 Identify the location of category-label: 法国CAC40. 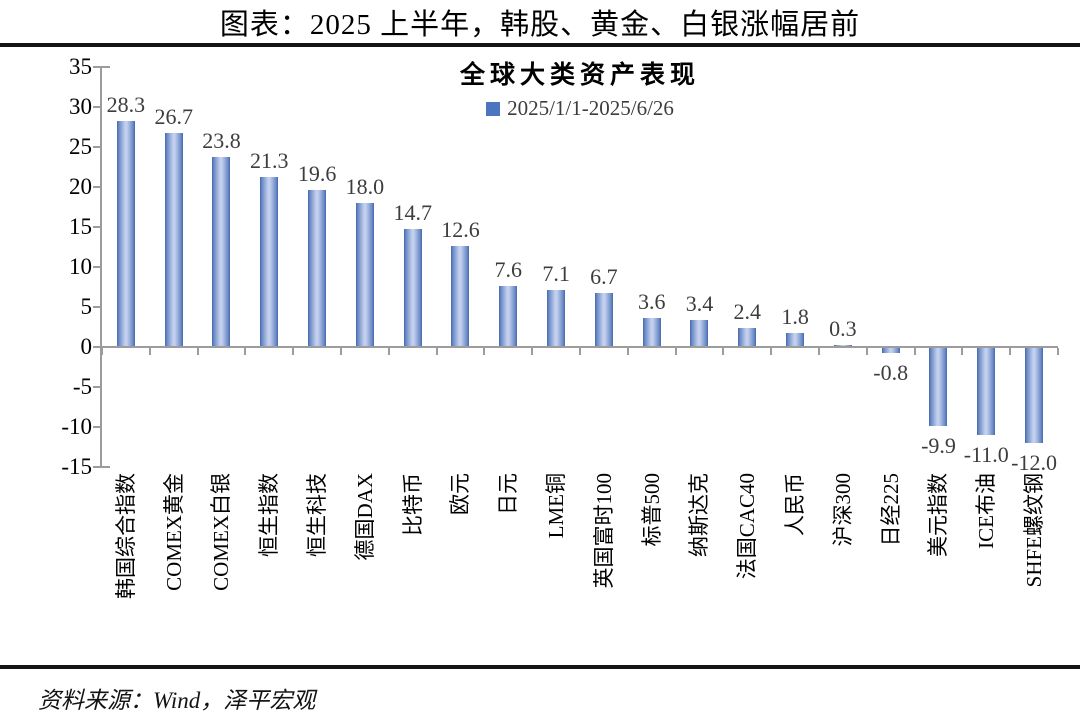
(747, 569).